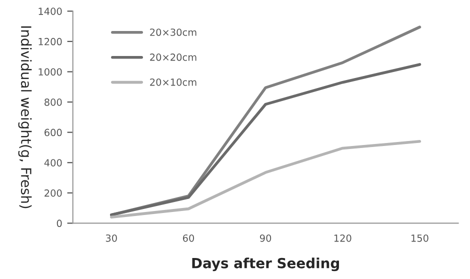 This screenshot has height=279, width=470. I want to click on y-tick-label: 1200, so click(50, 42).